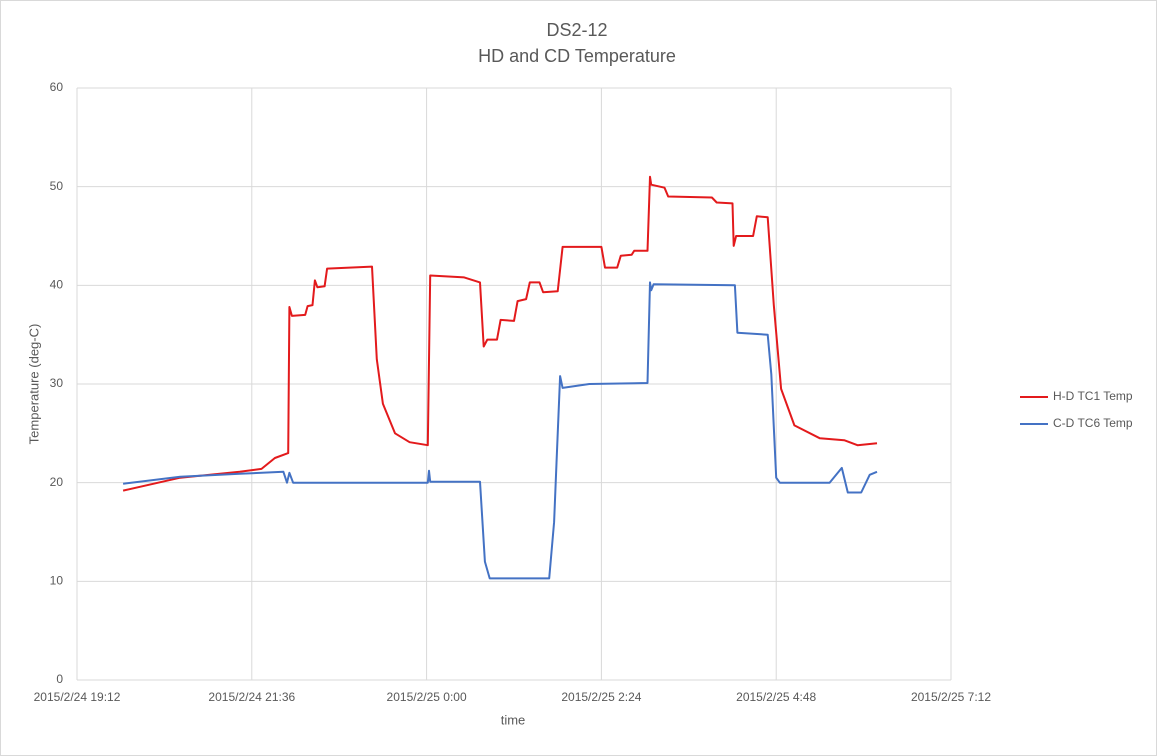 The width and height of the screenshot is (1157, 756). What do you see at coordinates (77, 697) in the screenshot?
I see `x-tick-label: 2015/2/24 19:12` at bounding box center [77, 697].